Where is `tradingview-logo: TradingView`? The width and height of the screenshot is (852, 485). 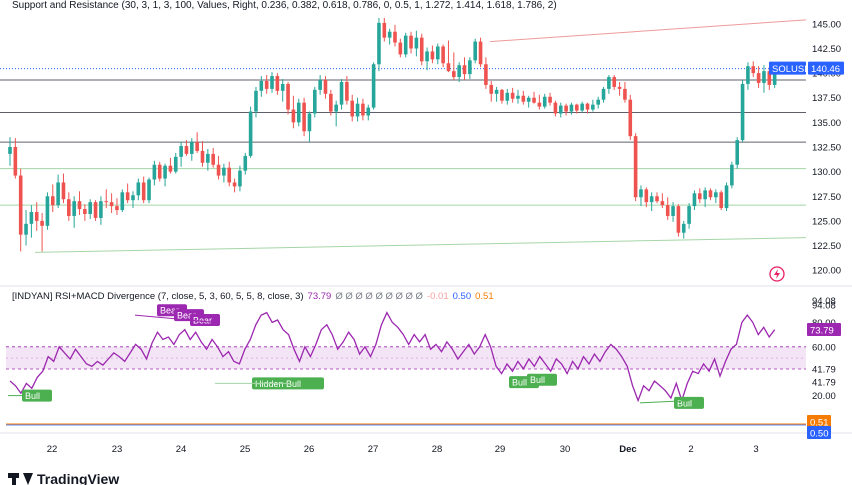
tradingview-logo: TradingView is located at coordinates (63, 478).